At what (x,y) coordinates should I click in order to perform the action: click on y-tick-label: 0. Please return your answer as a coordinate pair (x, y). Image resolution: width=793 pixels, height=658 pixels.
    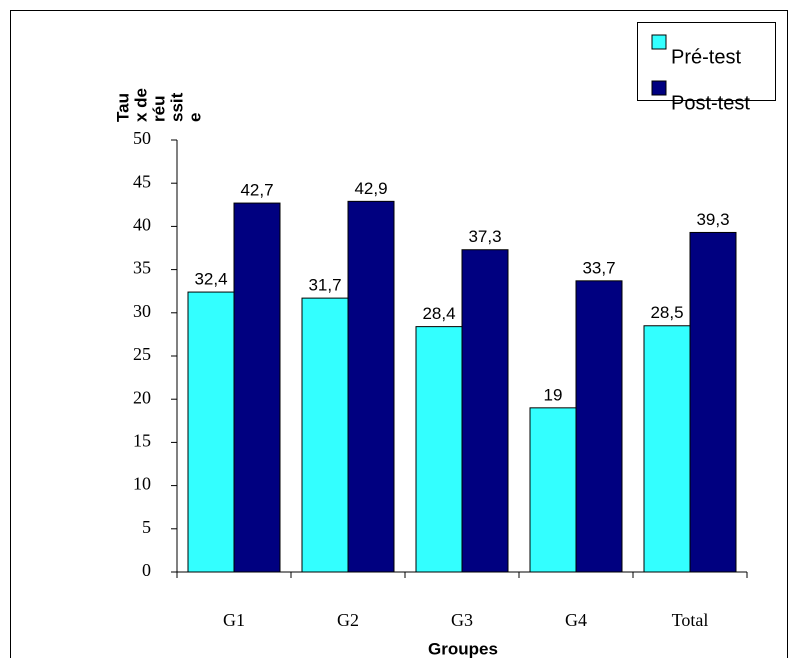
    Looking at the image, I should click on (146, 570).